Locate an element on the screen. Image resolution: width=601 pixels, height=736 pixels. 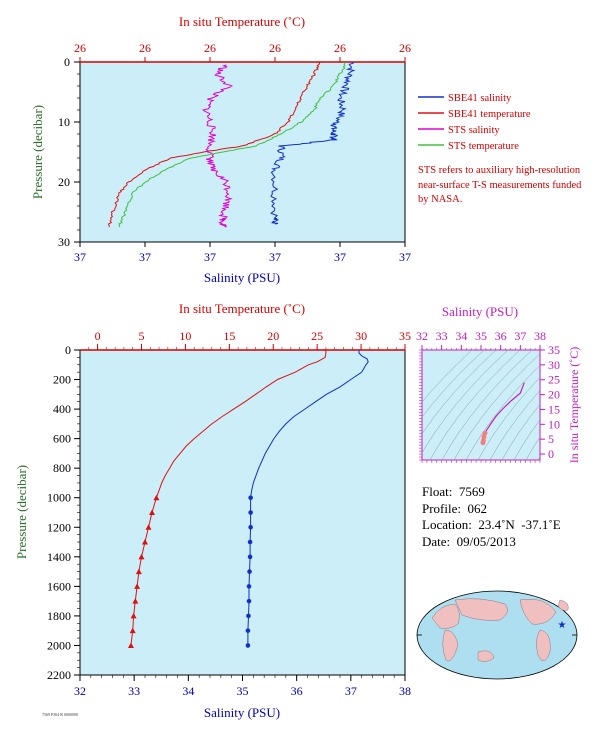
ts-sal-tick-label: 37 is located at coordinates (520, 336).